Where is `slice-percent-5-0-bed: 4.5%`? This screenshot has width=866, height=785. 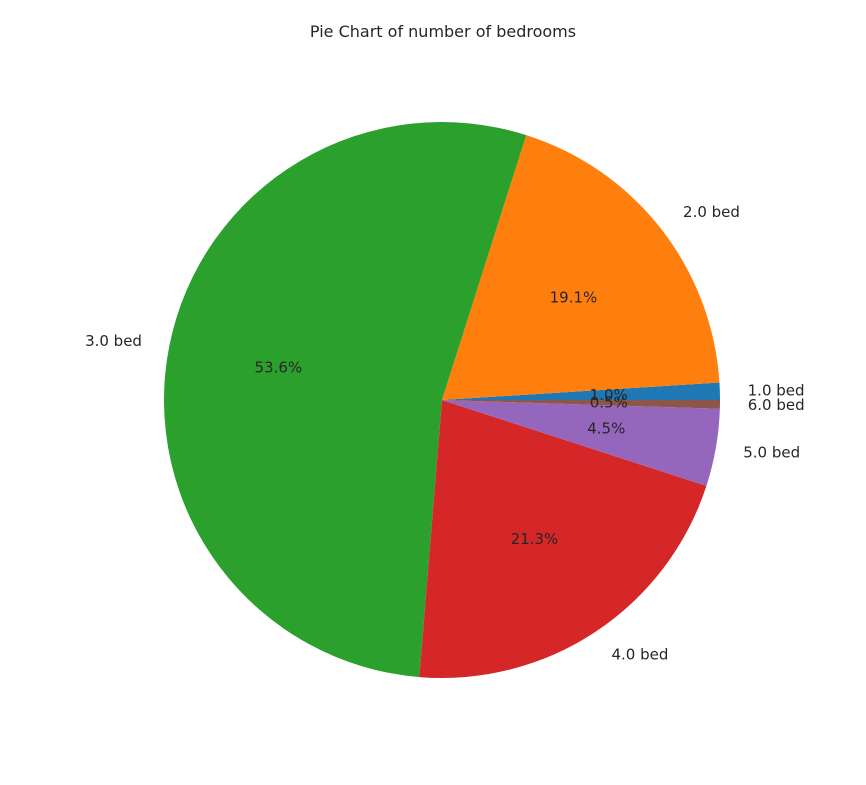
slice-percent-5-0-bed: 4.5% is located at coordinates (606, 429).